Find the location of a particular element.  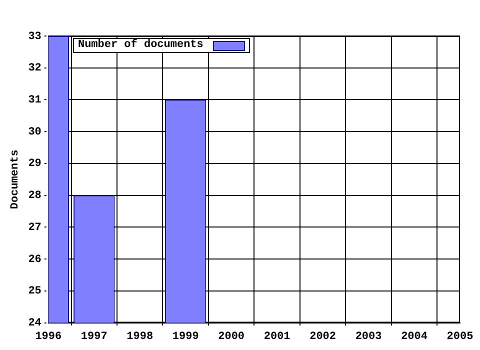

x-tick-label: 2000 is located at coordinates (231, 337).